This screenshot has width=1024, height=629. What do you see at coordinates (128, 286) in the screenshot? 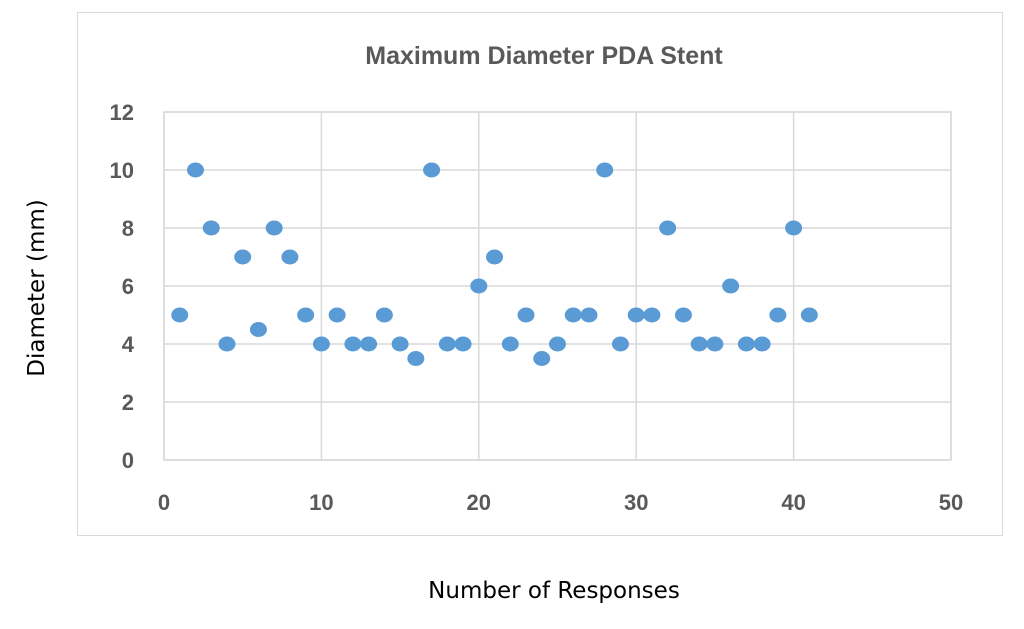
I see `y-tick-label: 6` at bounding box center [128, 286].